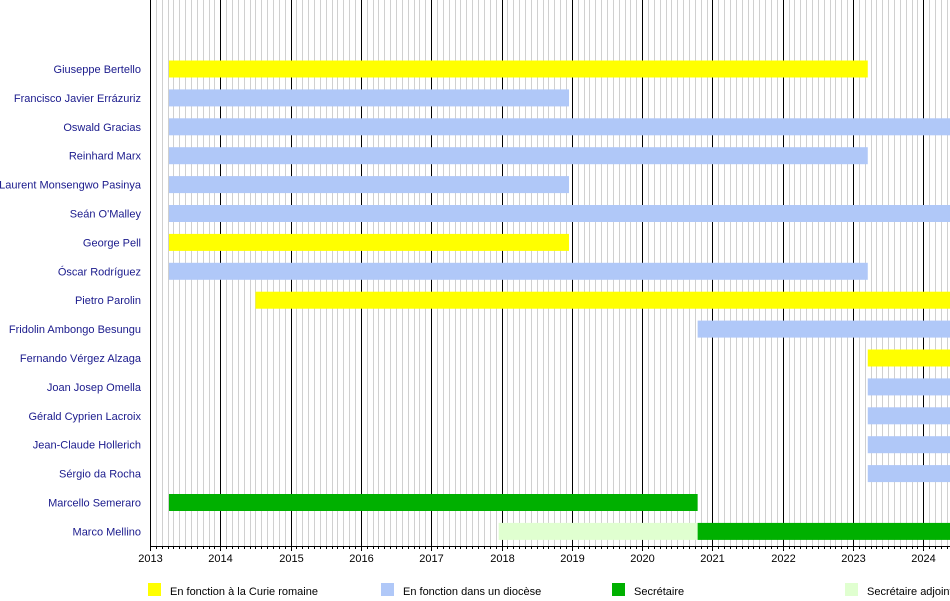  What do you see at coordinates (71, 186) in the screenshot?
I see `row-label: Laurent Monsengwo Pasinya` at bounding box center [71, 186].